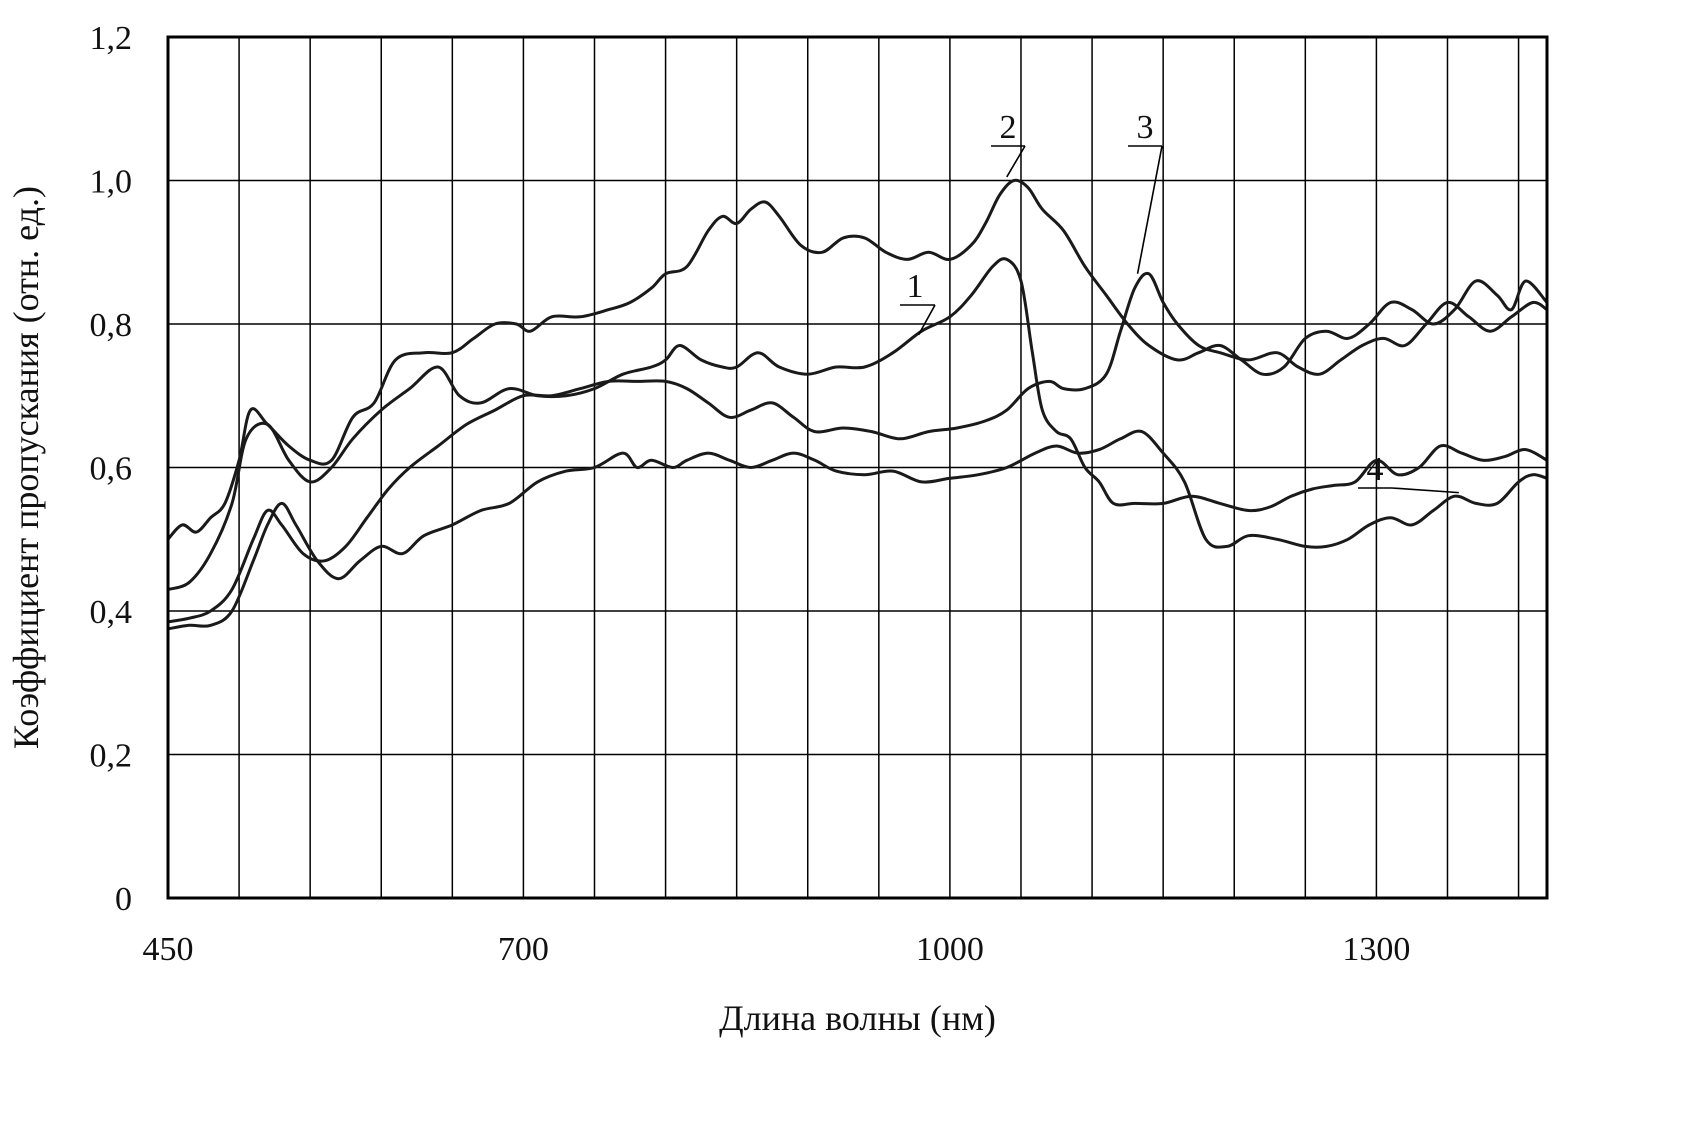  I want to click on curve-label-3: 3, so click(1145, 127).